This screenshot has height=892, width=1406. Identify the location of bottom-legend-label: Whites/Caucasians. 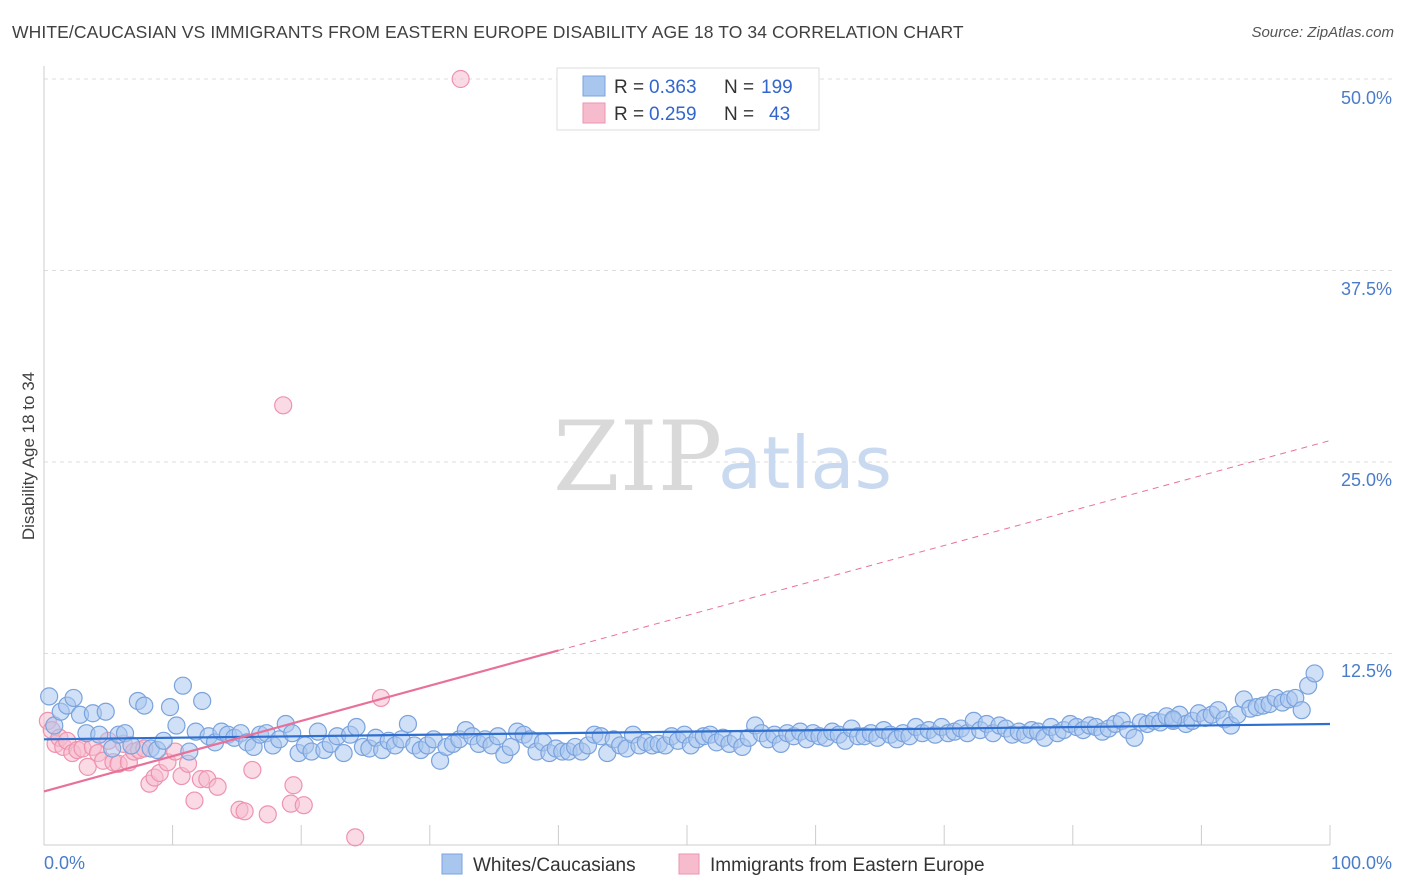
(554, 865).